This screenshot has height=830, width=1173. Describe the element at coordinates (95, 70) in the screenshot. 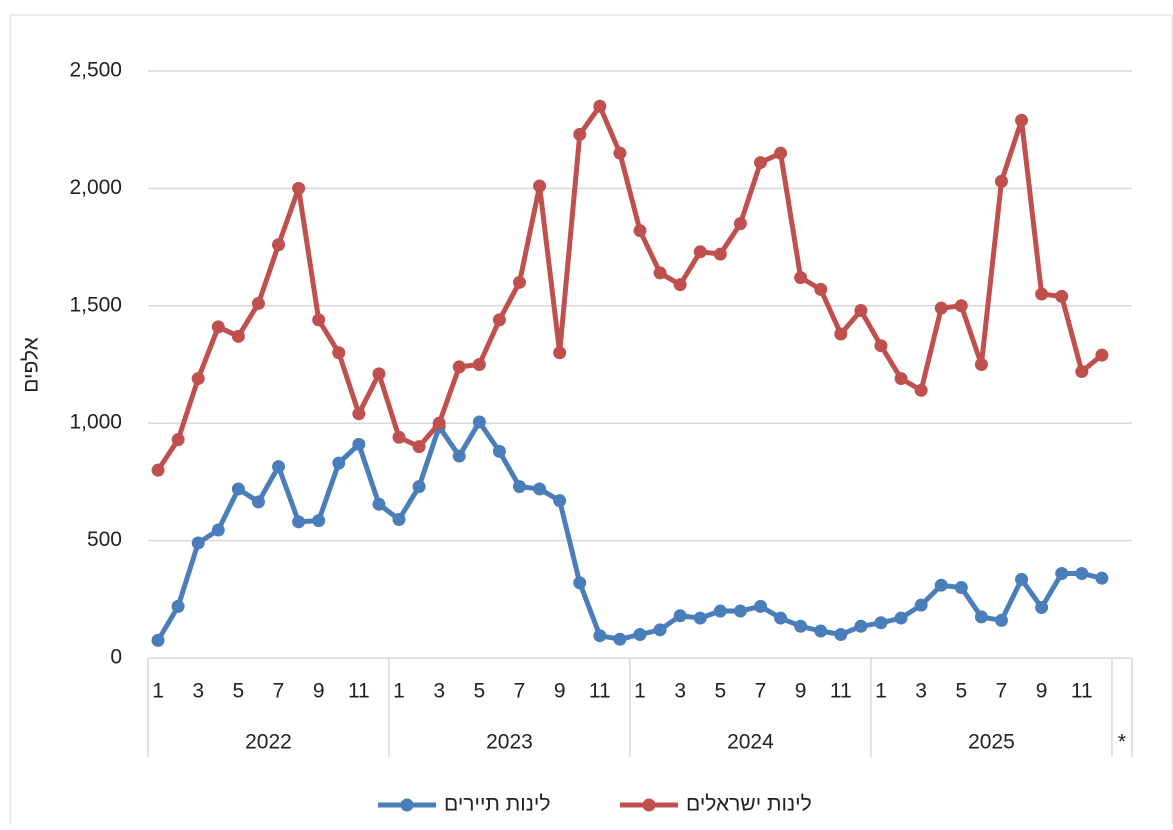

I see `y-tick-label: 2,500` at that location.